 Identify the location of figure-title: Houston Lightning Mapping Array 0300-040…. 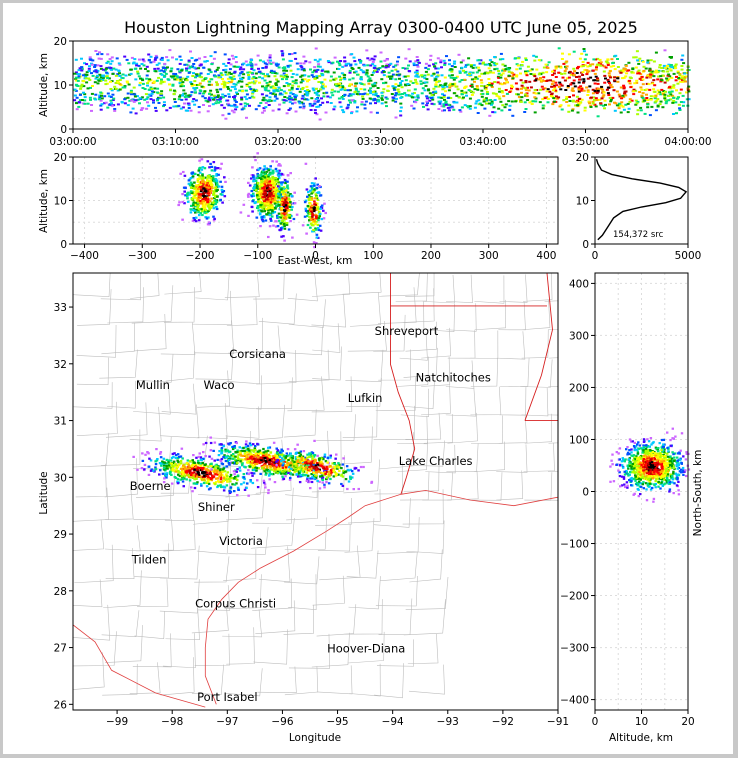
(381, 27).